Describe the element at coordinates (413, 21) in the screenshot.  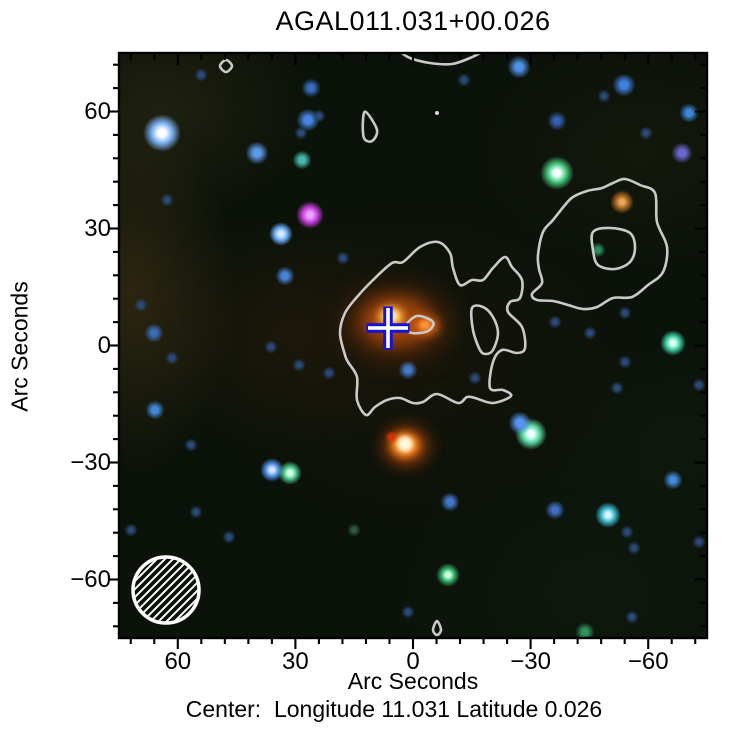
I see `figure-title: AGAL011.031+00.026` at that location.